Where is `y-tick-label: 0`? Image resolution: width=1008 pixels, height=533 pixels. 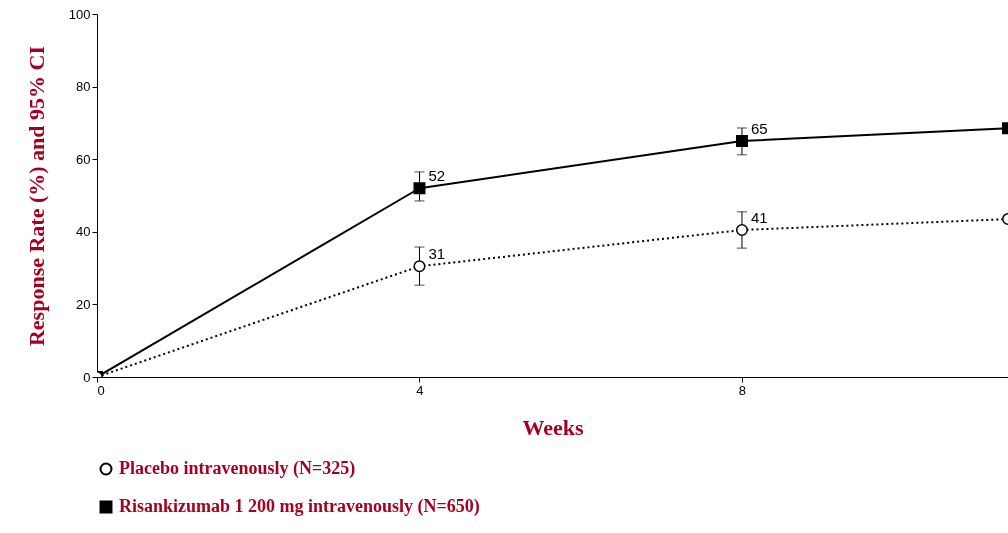
y-tick-label: 0 is located at coordinates (87, 377).